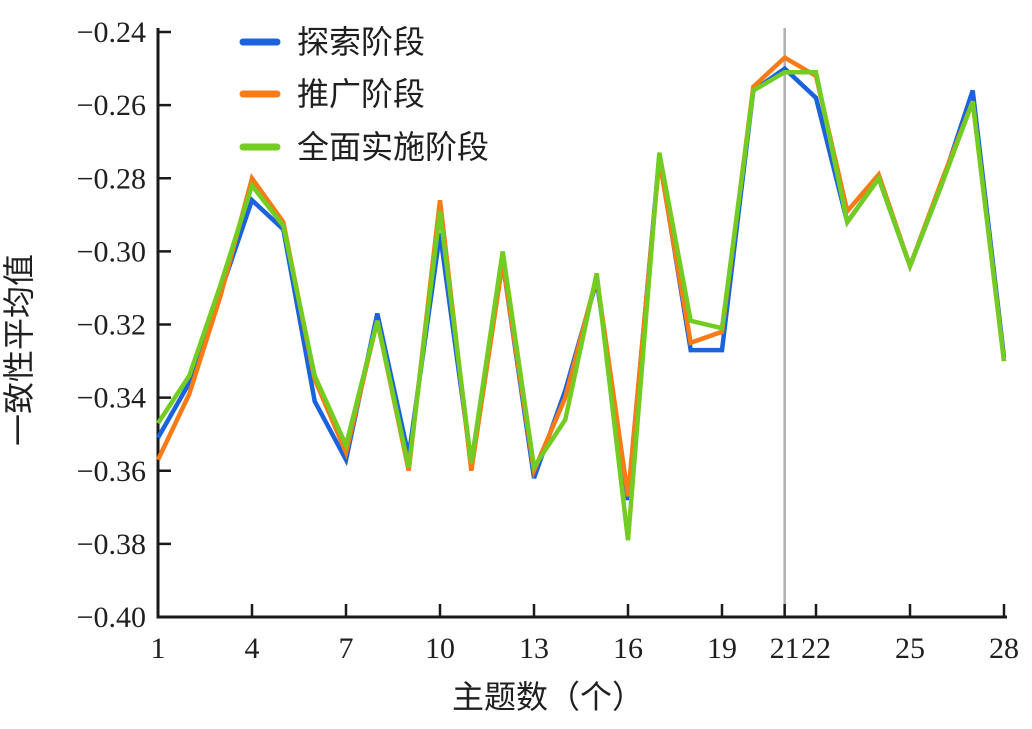 The height and width of the screenshot is (729, 1032). What do you see at coordinates (111, 325) in the screenshot?
I see `y-tick-label: −0.32` at bounding box center [111, 325].